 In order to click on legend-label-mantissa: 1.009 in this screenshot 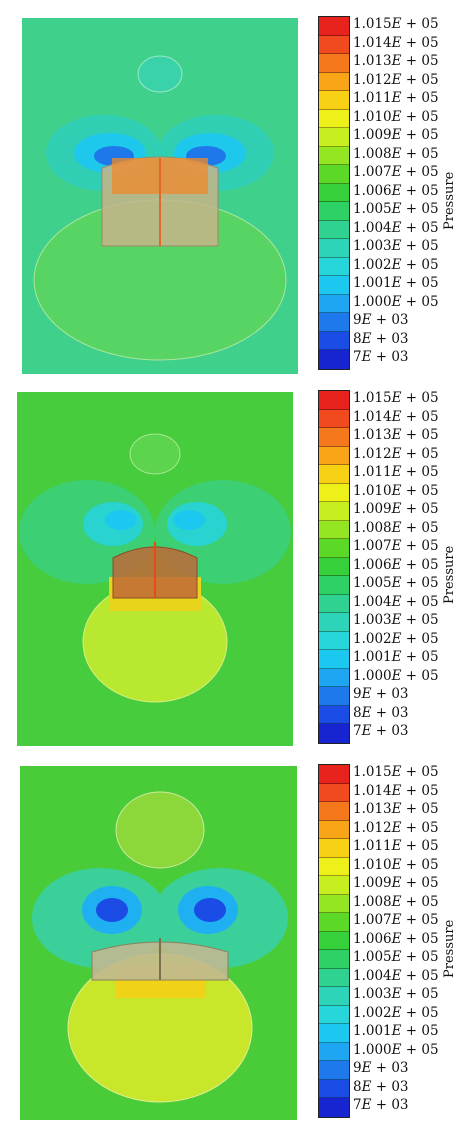, I will do `click(372, 135)`.